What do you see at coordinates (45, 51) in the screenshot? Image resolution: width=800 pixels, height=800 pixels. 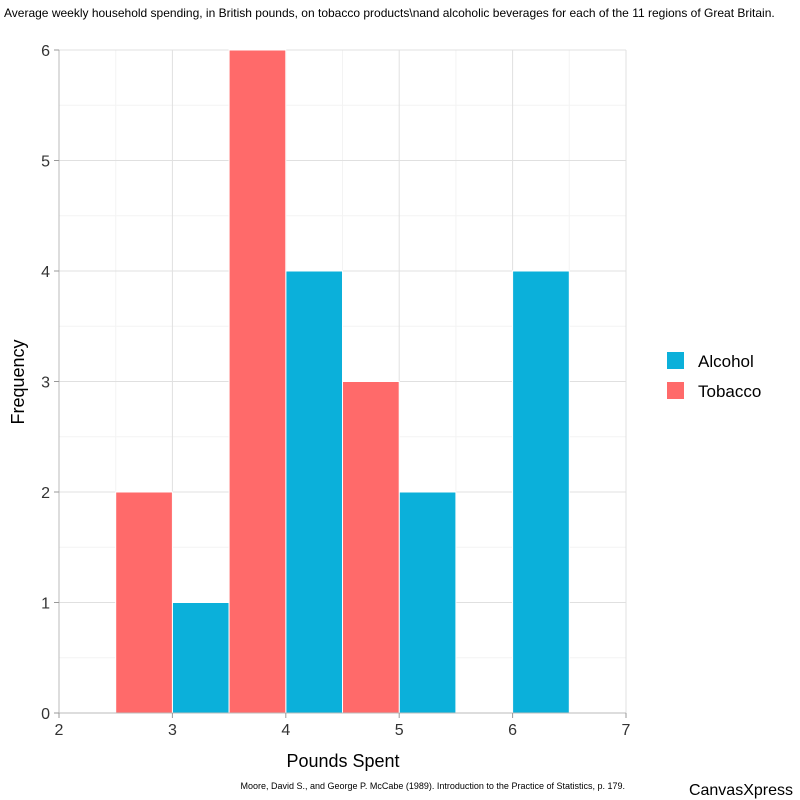 I see `y-tick-label: 6` at bounding box center [45, 51].